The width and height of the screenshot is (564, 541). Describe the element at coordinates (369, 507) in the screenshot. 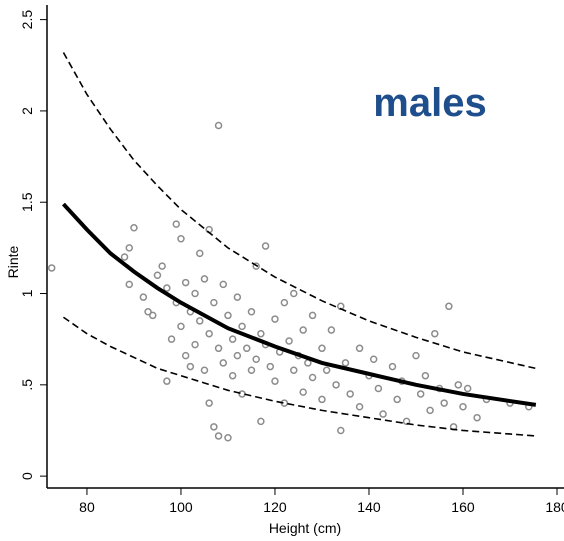

I see `x-tick-label: 140` at that location.